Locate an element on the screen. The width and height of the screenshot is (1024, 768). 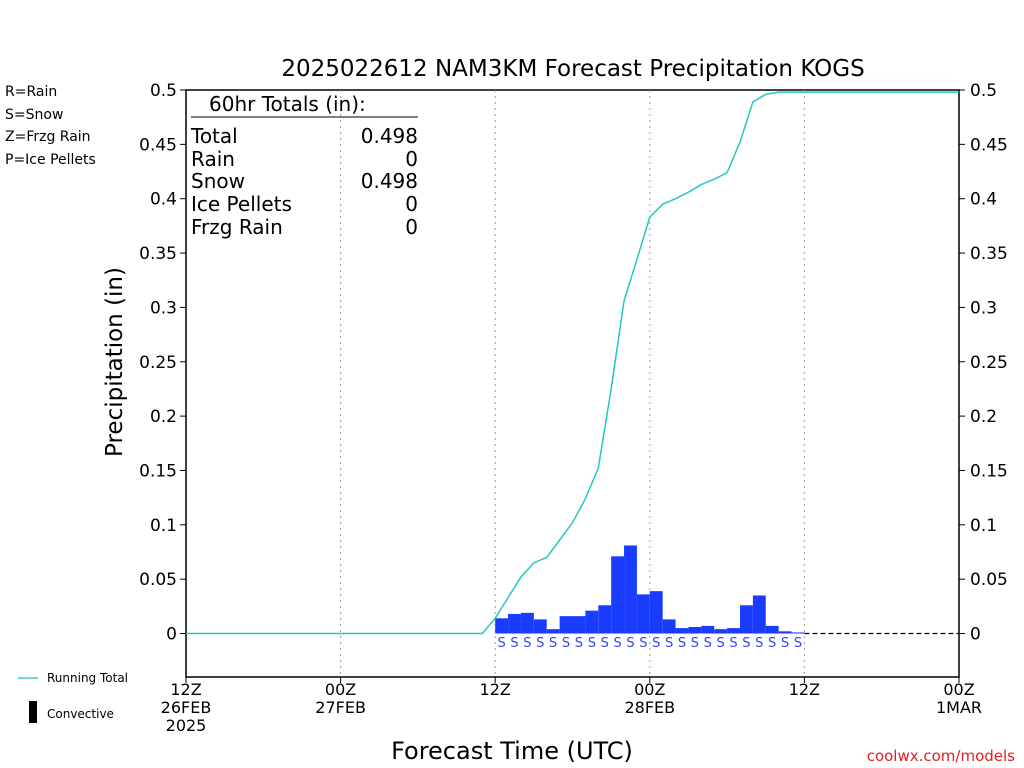
totals-snow-label: Snow is located at coordinates (218, 181).